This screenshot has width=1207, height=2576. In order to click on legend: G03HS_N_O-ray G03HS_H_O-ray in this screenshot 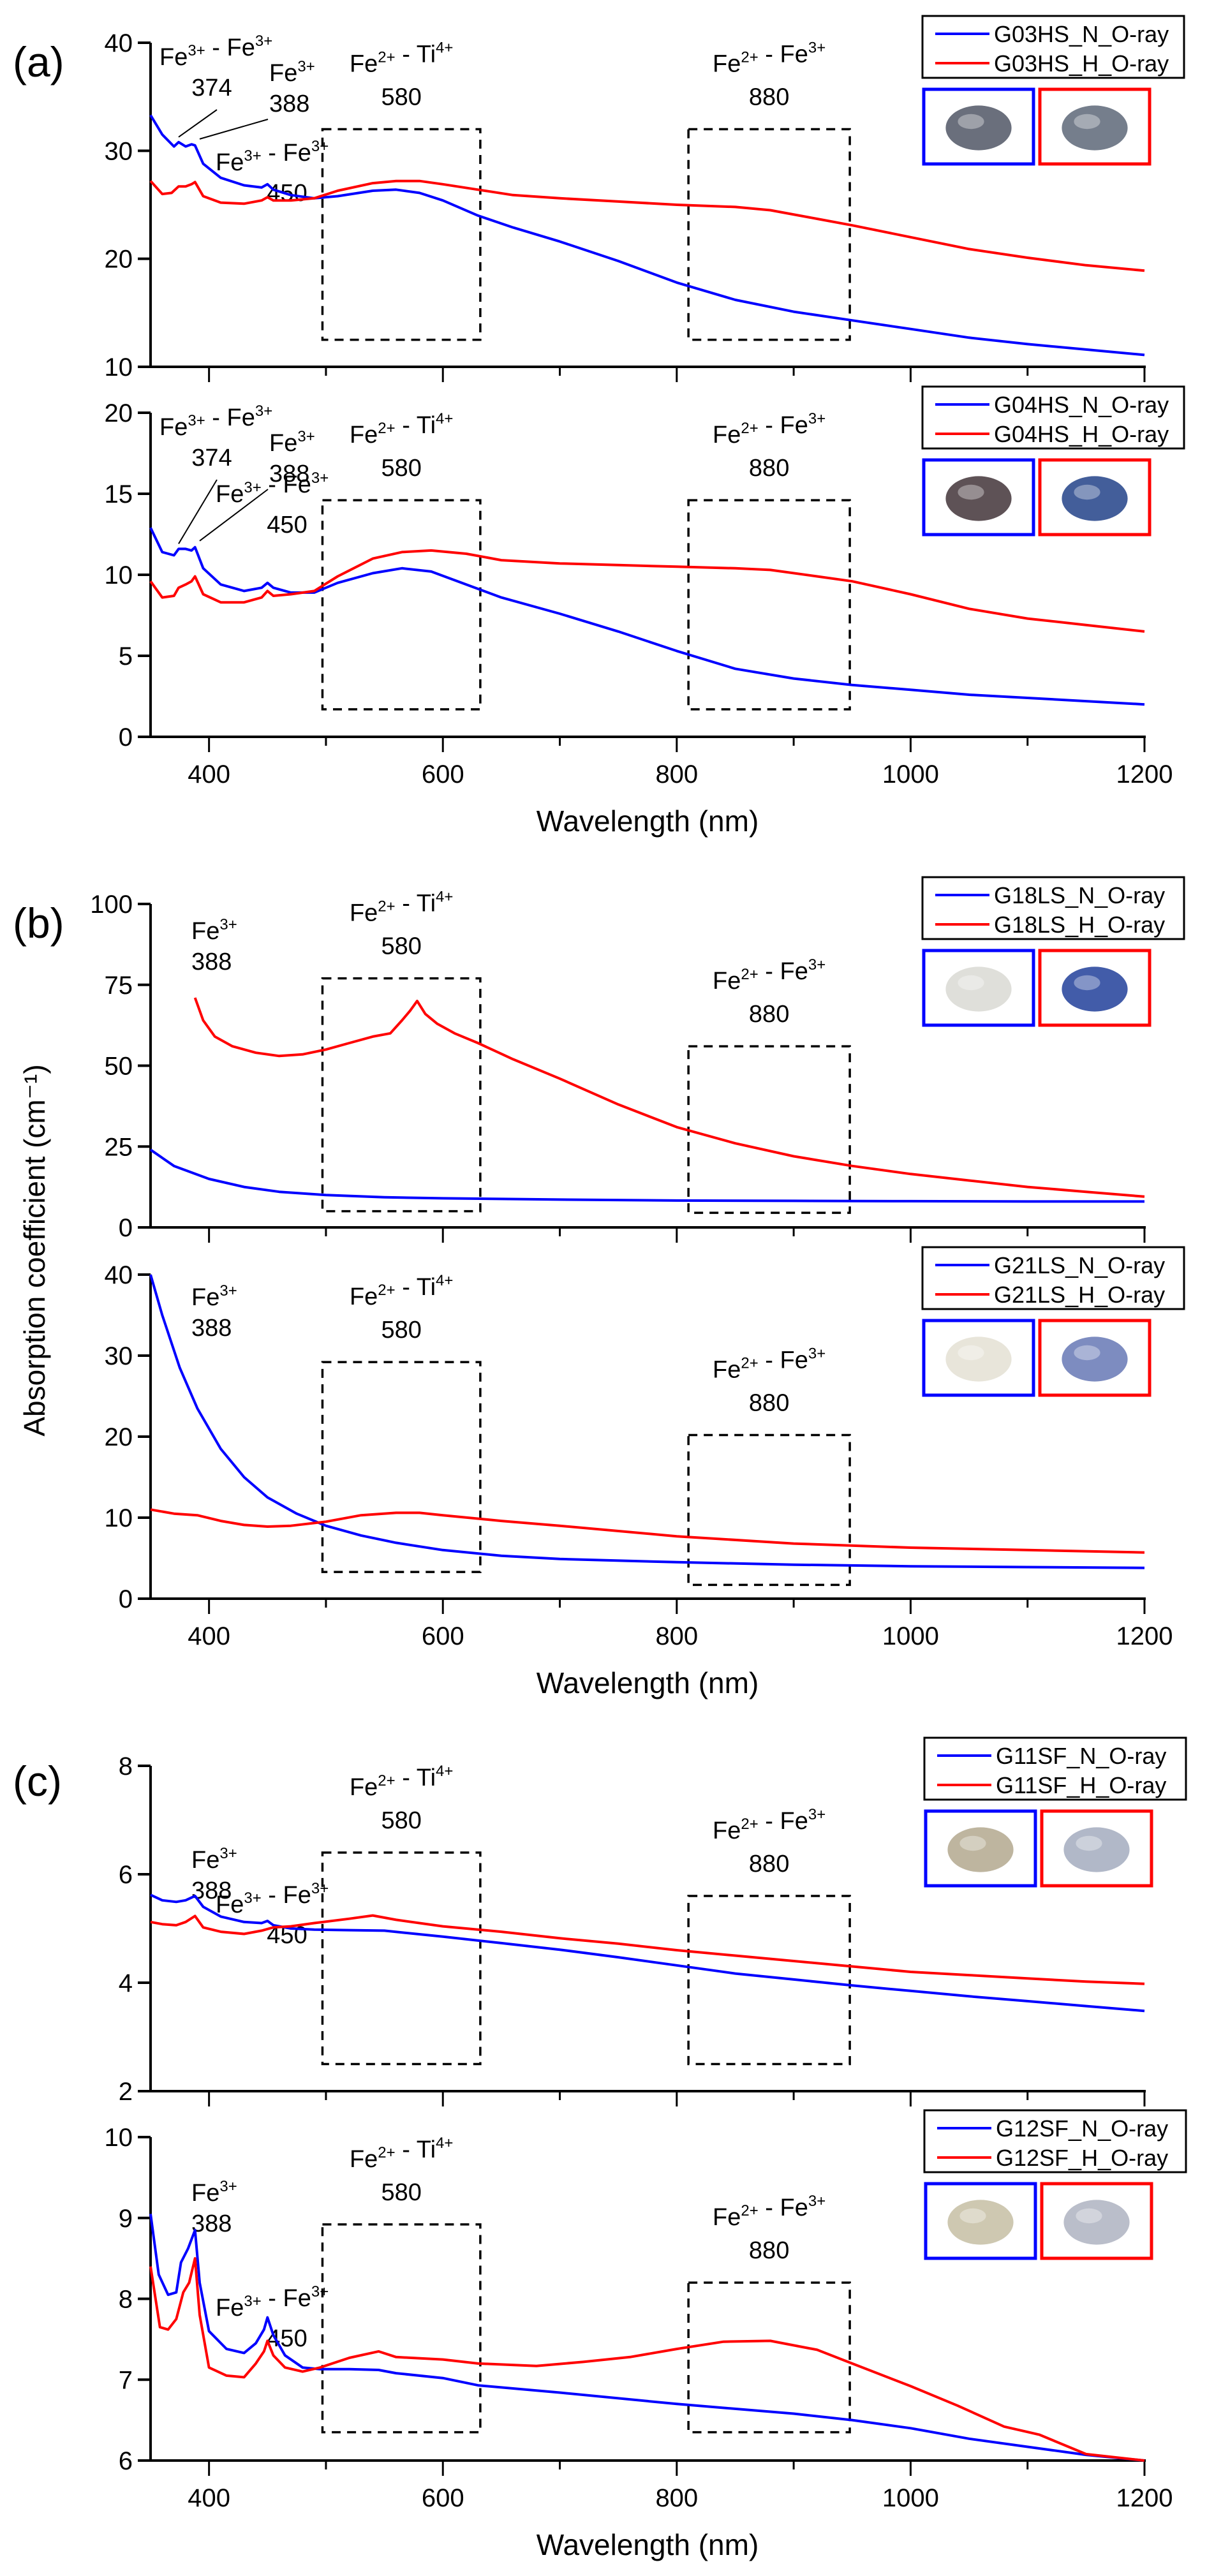, I will do `click(1053, 47)`.